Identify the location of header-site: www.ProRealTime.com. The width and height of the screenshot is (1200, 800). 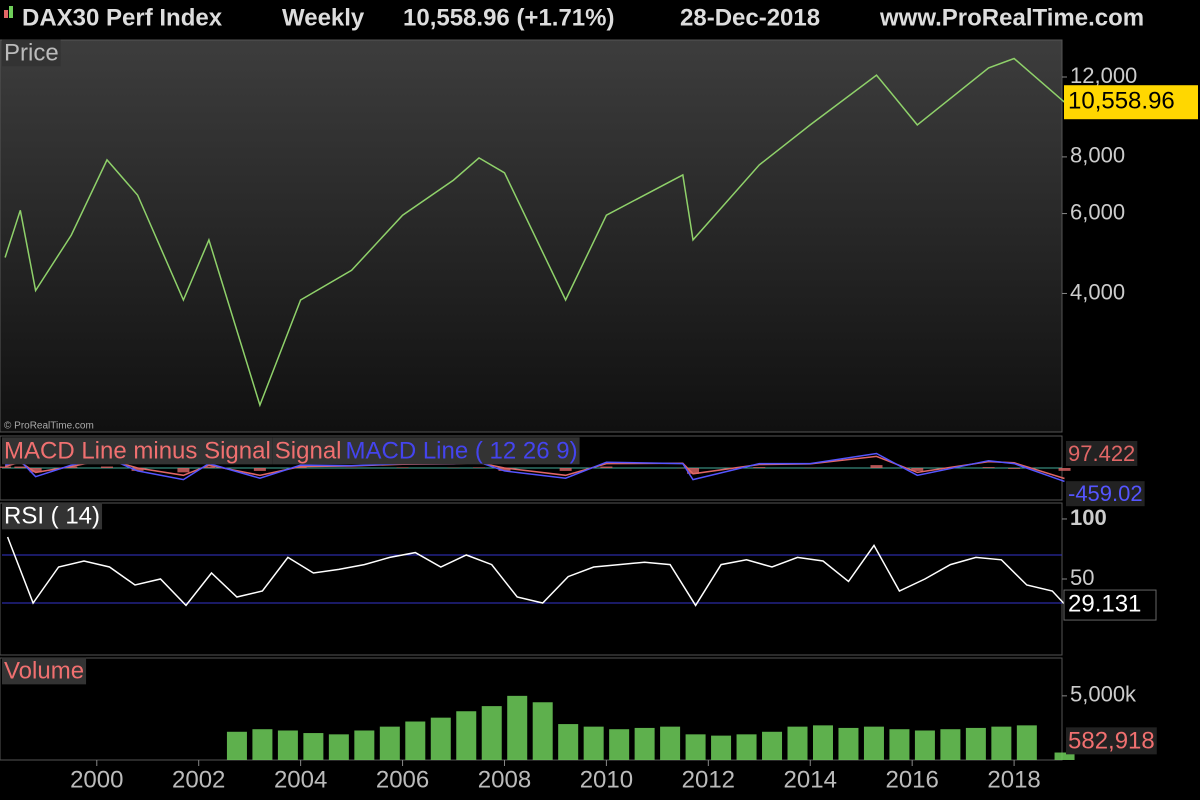
(1011, 17).